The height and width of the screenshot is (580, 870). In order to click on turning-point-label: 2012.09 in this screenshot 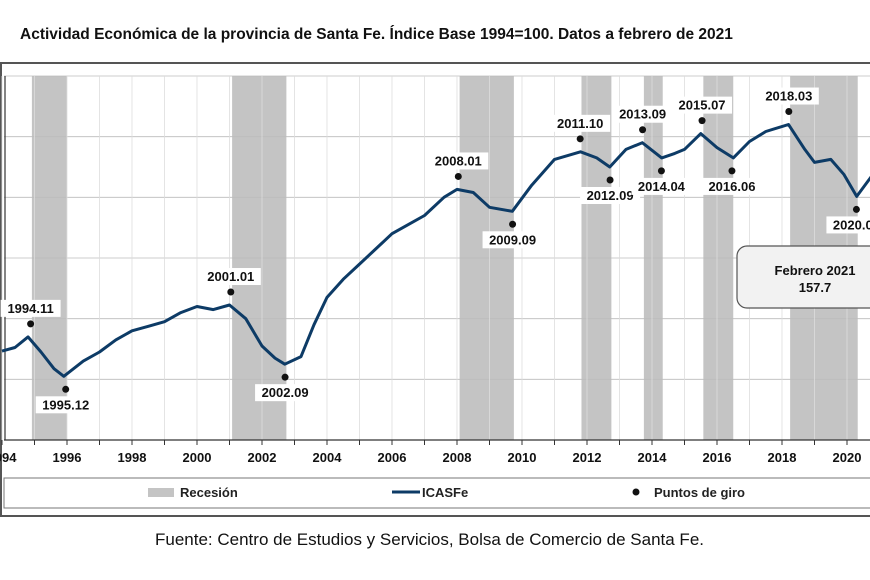, I will do `click(610, 195)`.